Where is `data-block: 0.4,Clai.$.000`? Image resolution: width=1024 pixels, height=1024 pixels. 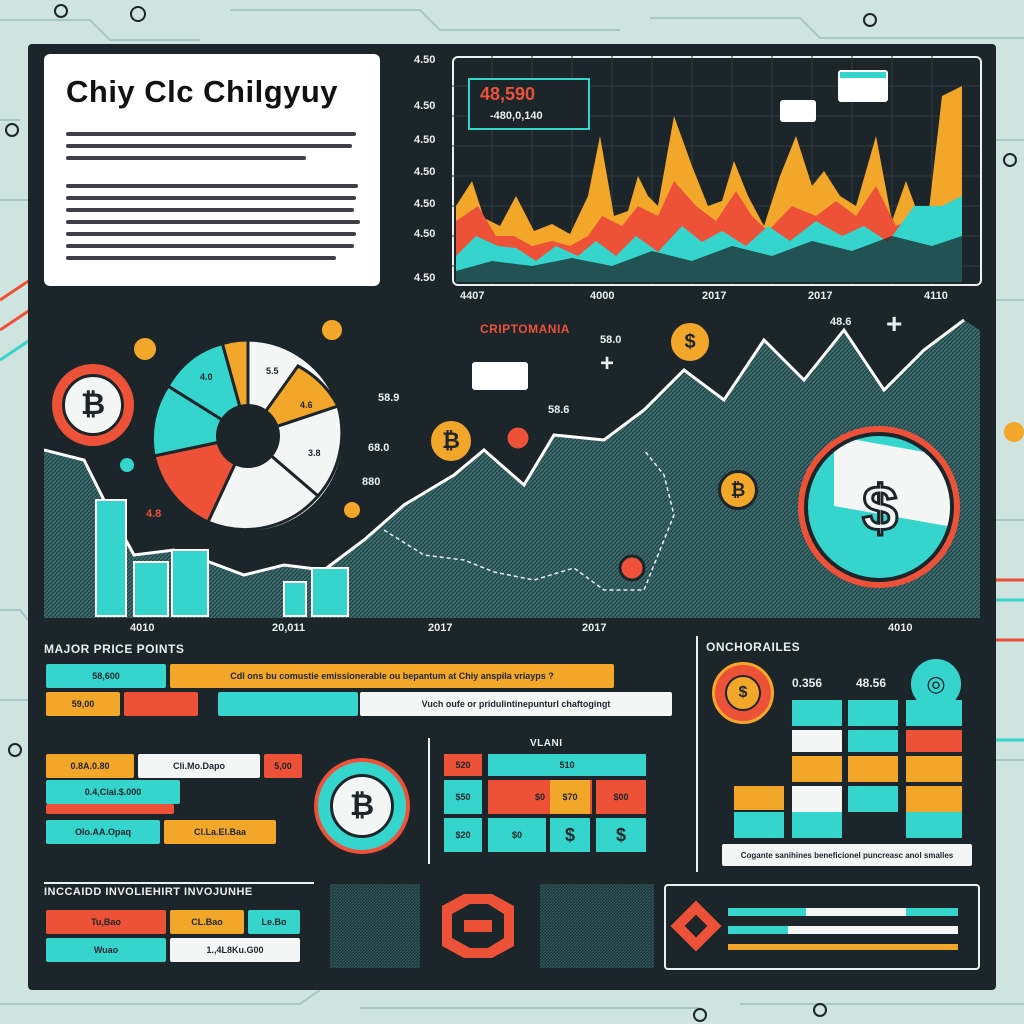 data-block: 0.4,Clai.$.000 is located at coordinates (113, 792).